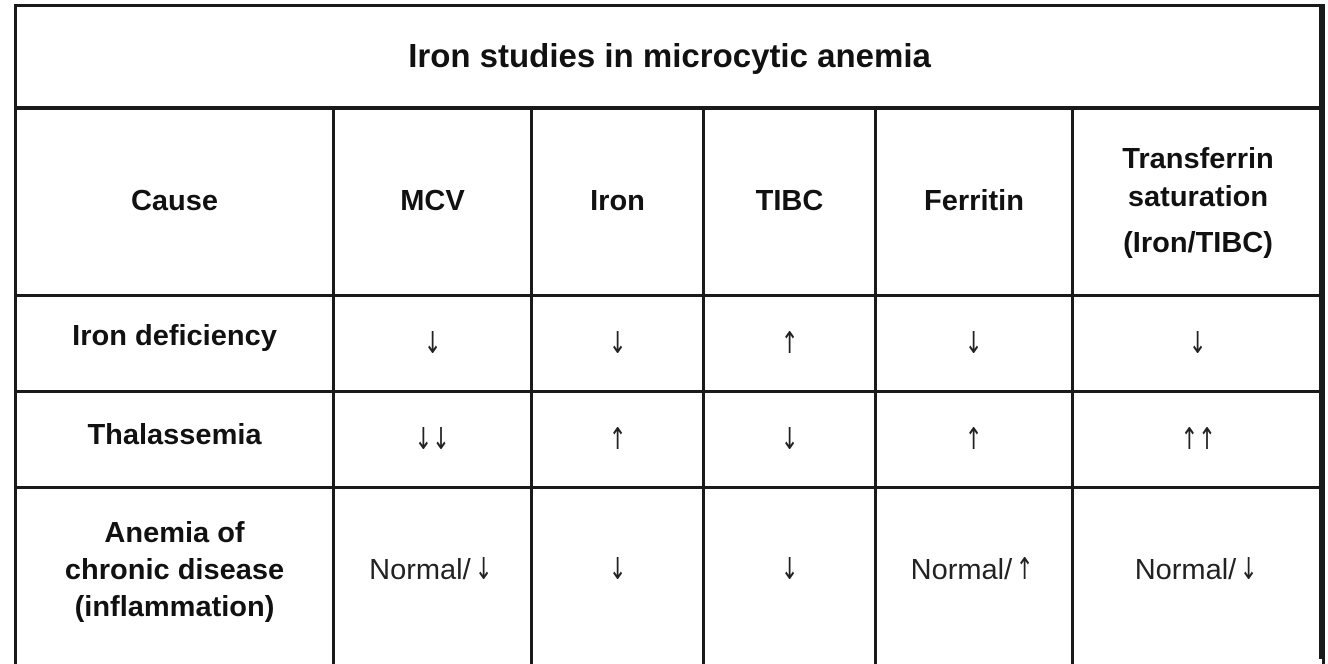  Describe the element at coordinates (174, 343) in the screenshot. I see `row-cause-iron-deficiency: Iron deficiency` at that location.